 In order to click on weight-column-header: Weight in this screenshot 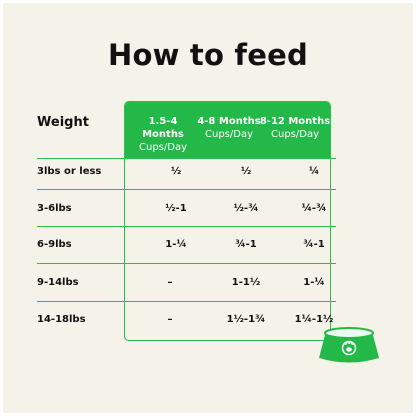, I will do `click(63, 122)`.